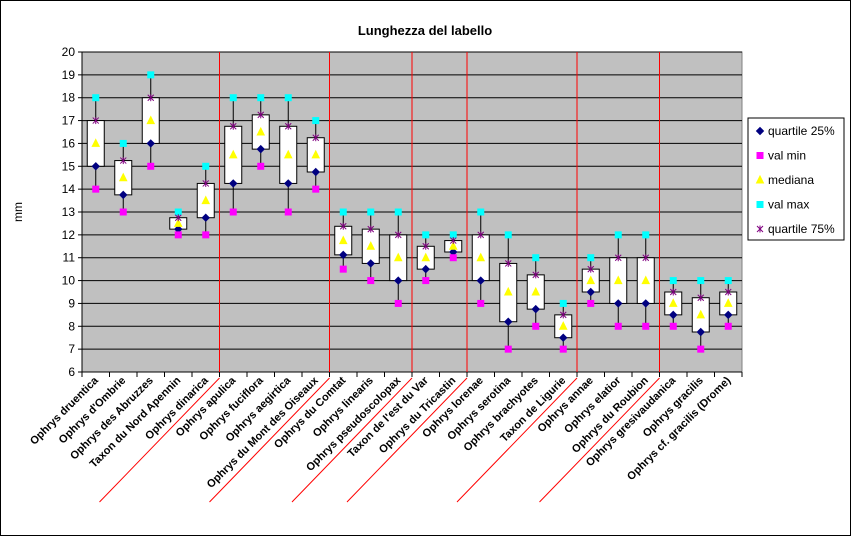  What do you see at coordinates (69, 235) in the screenshot?
I see `y-tick-label: 12` at bounding box center [69, 235].